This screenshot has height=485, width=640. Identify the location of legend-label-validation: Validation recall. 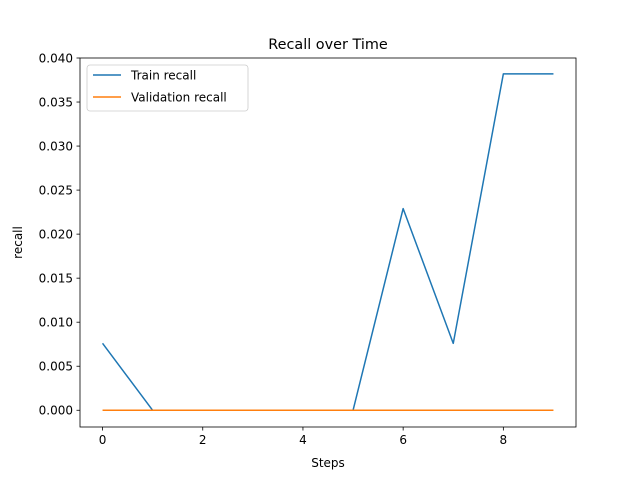
(179, 98).